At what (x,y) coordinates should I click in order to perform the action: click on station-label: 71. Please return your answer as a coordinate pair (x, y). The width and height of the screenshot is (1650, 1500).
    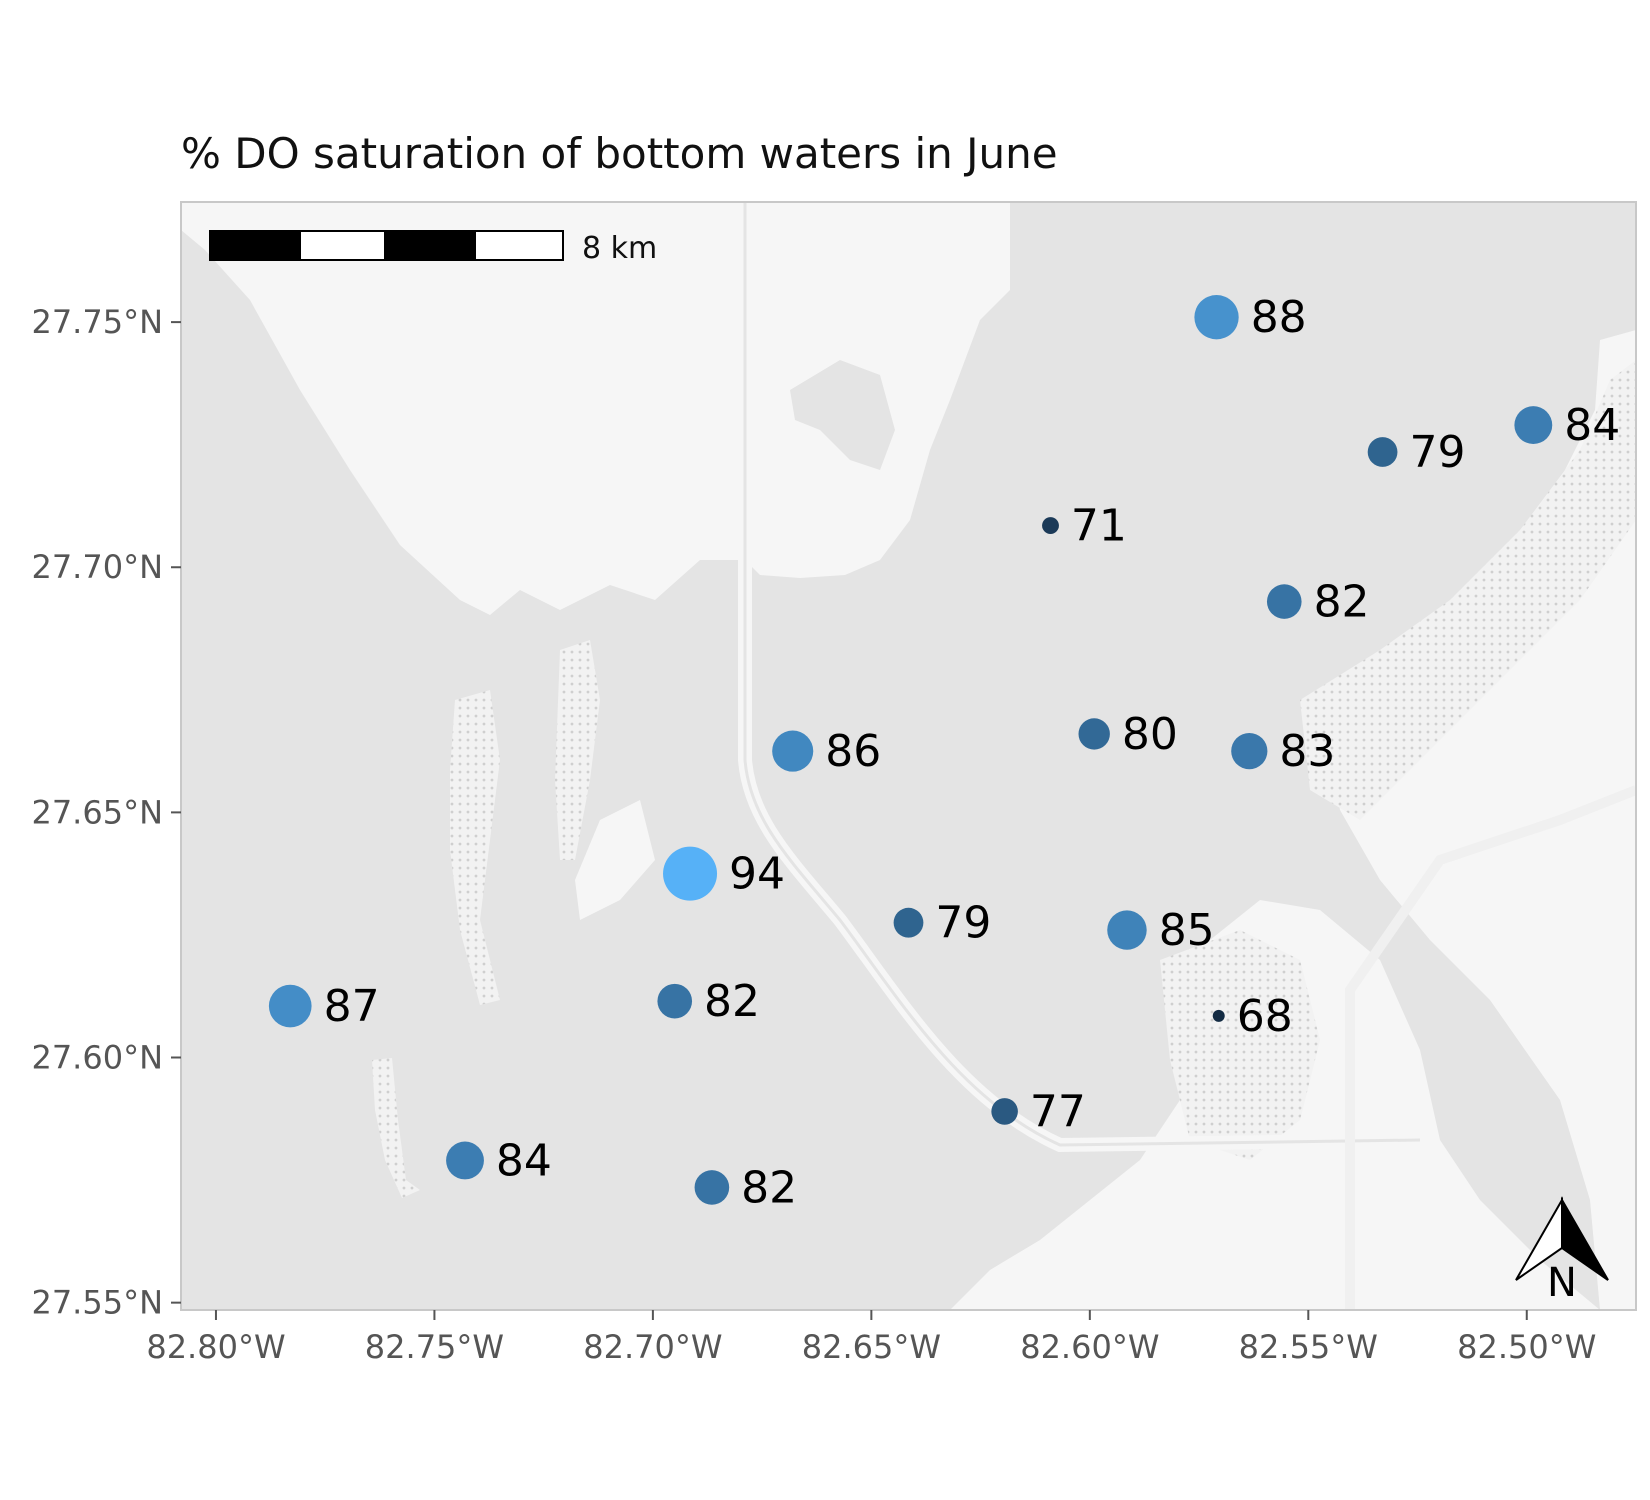
    Looking at the image, I should click on (1099, 526).